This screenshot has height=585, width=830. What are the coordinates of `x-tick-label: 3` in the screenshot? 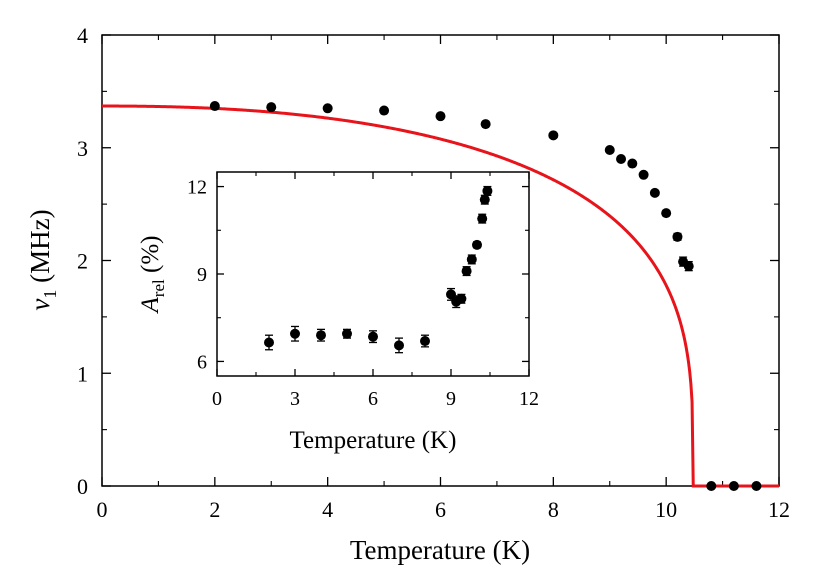 It's located at (295, 399).